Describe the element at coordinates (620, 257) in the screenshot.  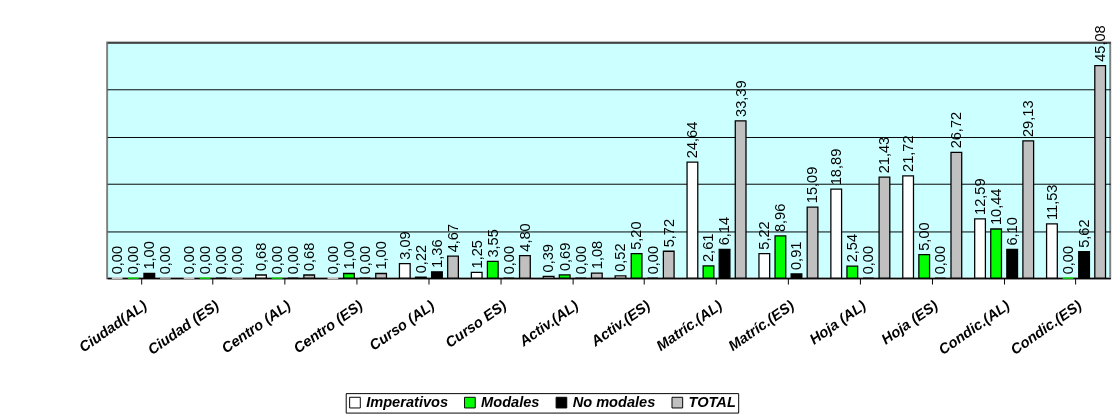
I see `data-label: 0,52` at that location.